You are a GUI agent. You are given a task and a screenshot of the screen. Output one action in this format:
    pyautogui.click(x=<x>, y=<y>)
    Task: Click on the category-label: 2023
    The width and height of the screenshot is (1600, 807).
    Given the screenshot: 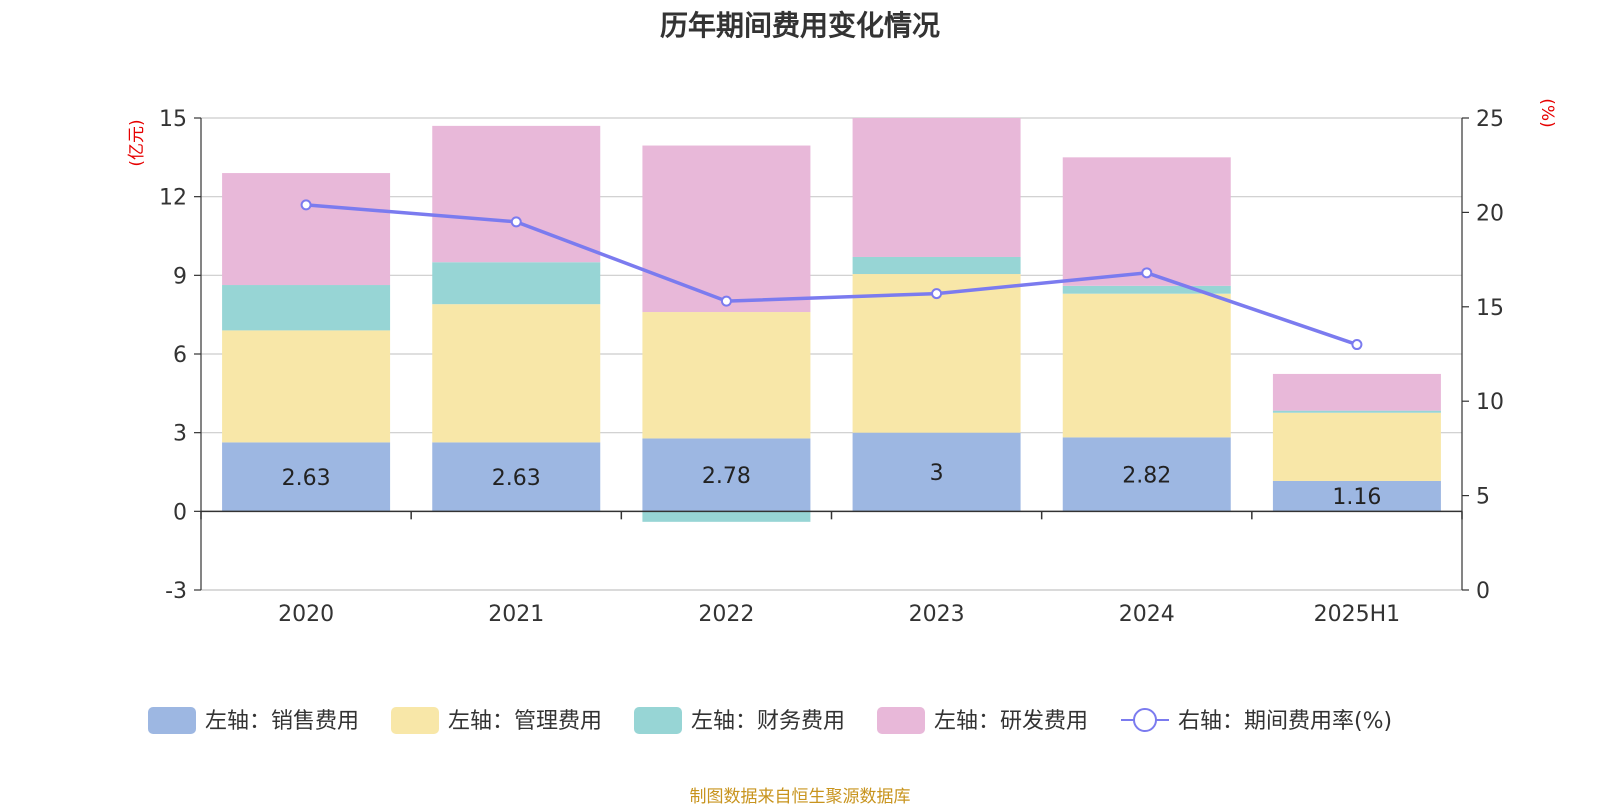 What is the action you would take?
    pyautogui.click(x=937, y=614)
    